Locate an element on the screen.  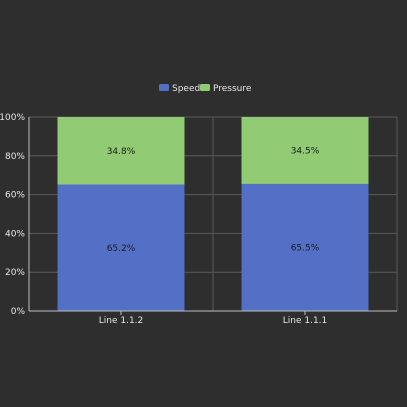
legend: Speed Pressure is located at coordinates (205, 89).